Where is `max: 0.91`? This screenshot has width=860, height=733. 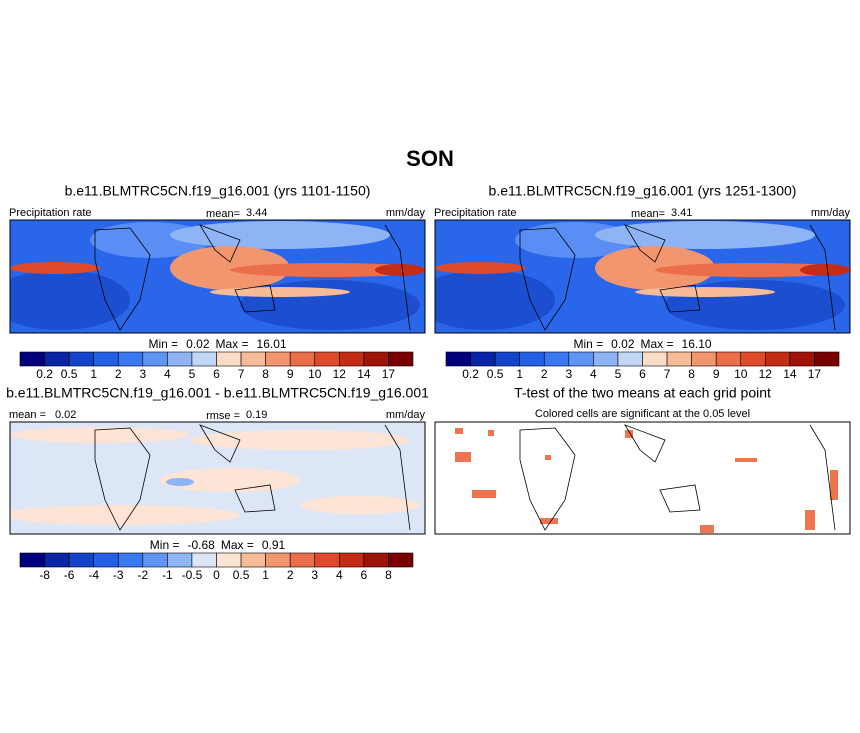 max: 0.91 is located at coordinates (274, 545).